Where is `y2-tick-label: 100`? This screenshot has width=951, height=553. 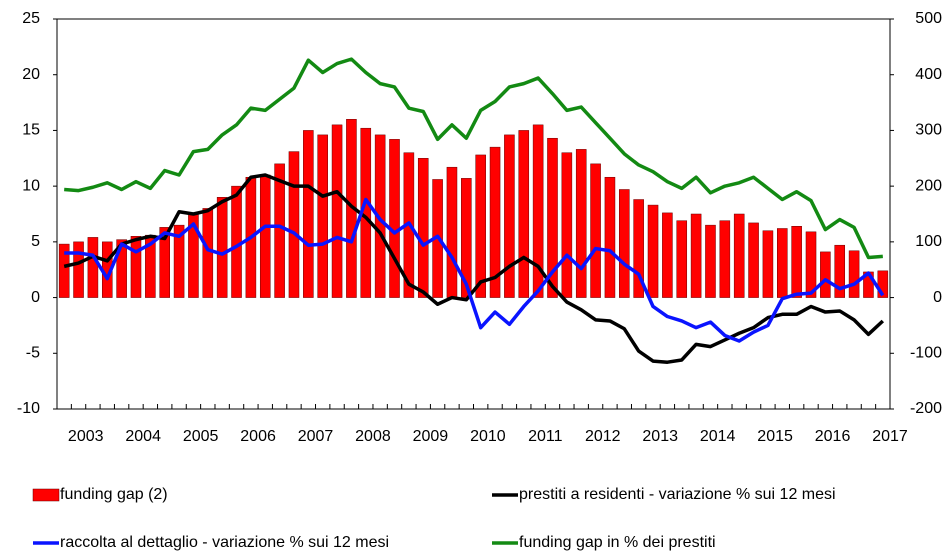
y2-tick-label: 100 is located at coordinates (928, 241).